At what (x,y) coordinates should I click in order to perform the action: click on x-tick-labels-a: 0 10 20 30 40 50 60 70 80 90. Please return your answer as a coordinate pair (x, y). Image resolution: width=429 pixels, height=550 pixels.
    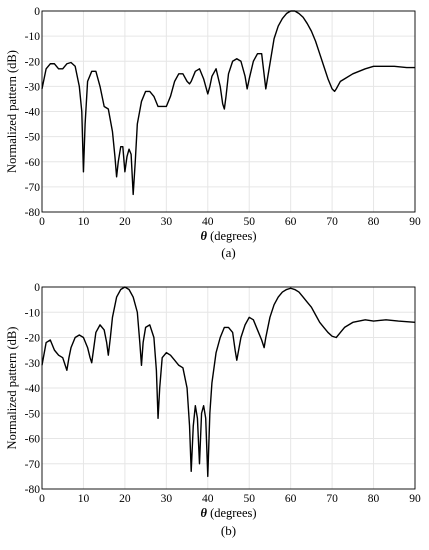
    Looking at the image, I should click on (230, 222).